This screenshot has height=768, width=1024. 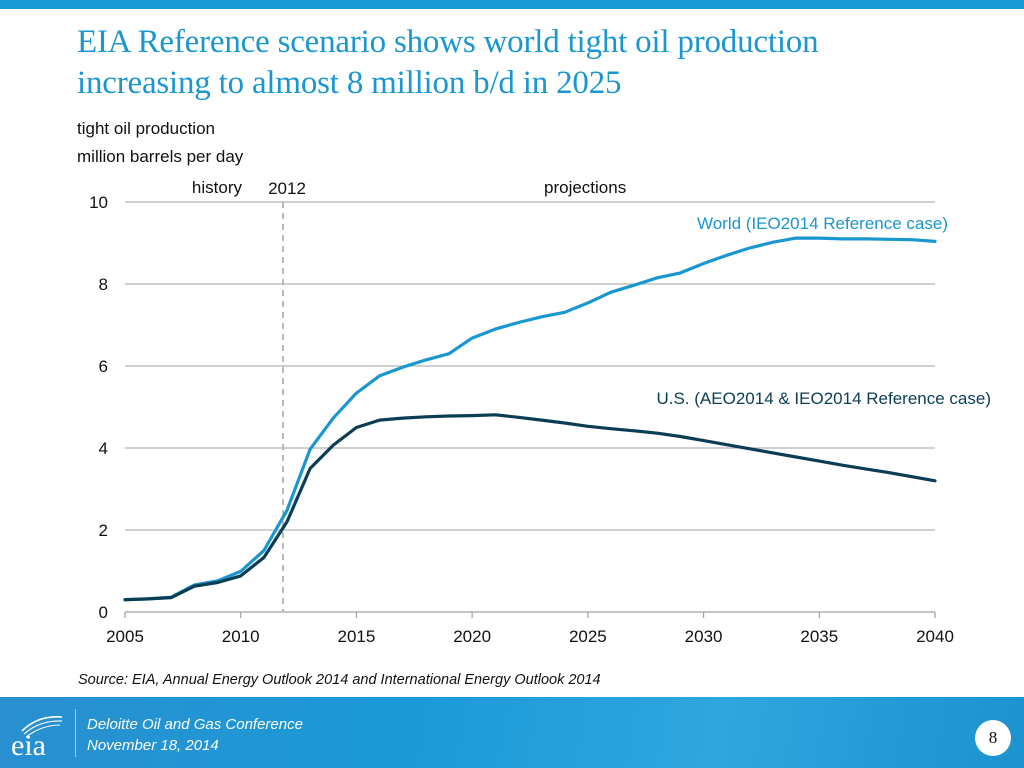 What do you see at coordinates (160, 156) in the screenshot?
I see `unit-label-2: million barrels per day` at bounding box center [160, 156].